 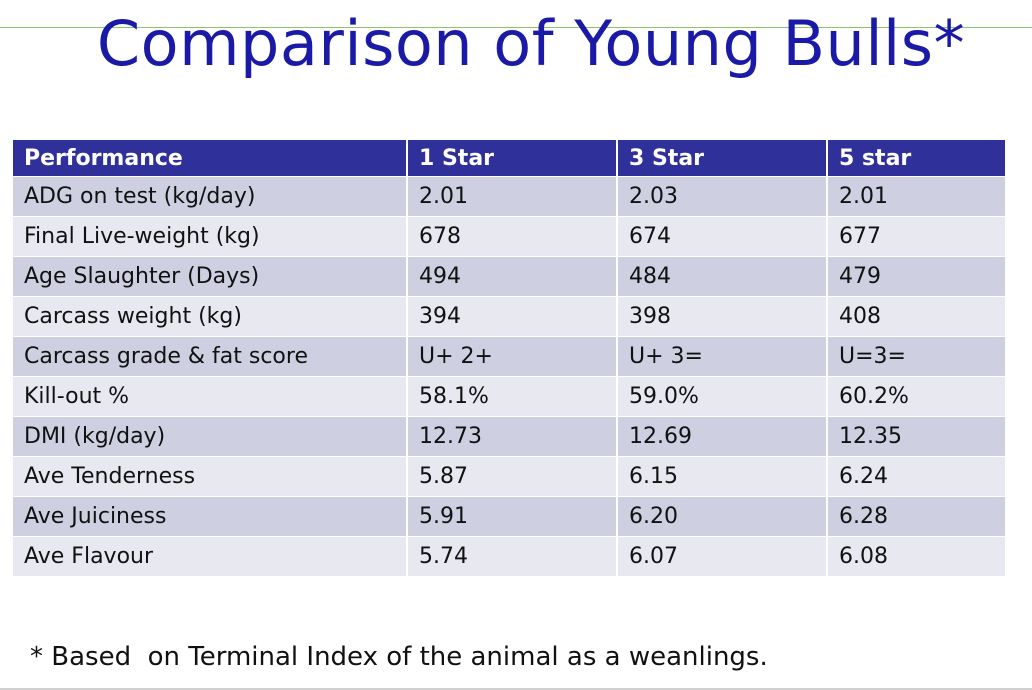 What do you see at coordinates (210, 196) in the screenshot?
I see `row-label: ADG on test (kg/day)` at bounding box center [210, 196].